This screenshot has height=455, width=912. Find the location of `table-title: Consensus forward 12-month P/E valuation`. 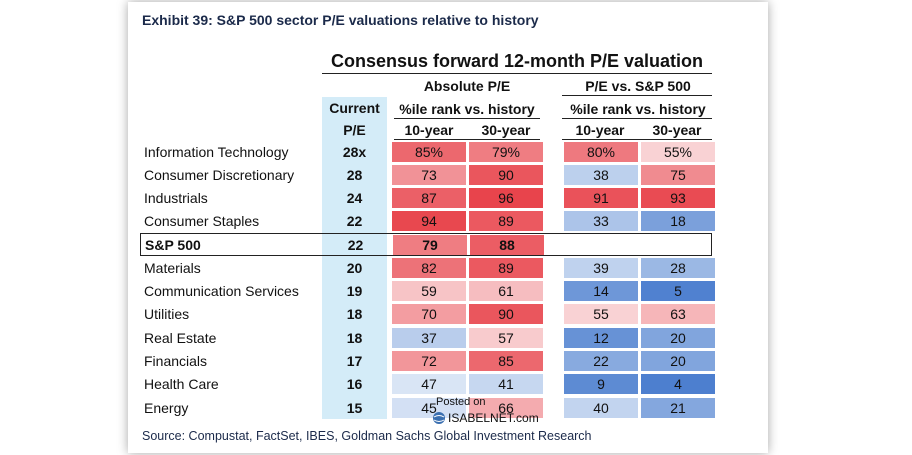

table-title: Consensus forward 12-month P/E valuation is located at coordinates (517, 61).